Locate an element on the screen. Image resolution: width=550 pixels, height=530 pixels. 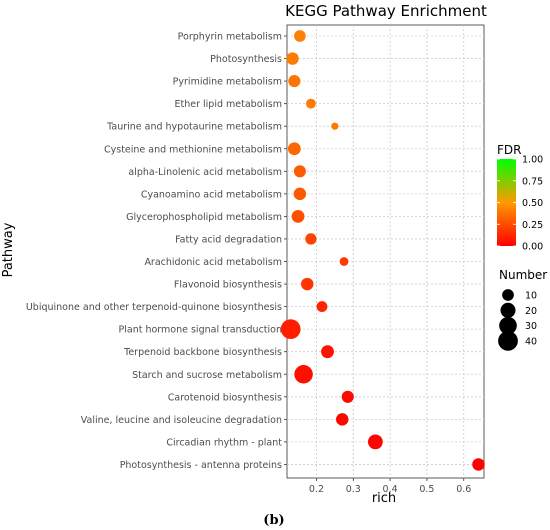
x-tick-label: 0.6 is located at coordinates (463, 489).